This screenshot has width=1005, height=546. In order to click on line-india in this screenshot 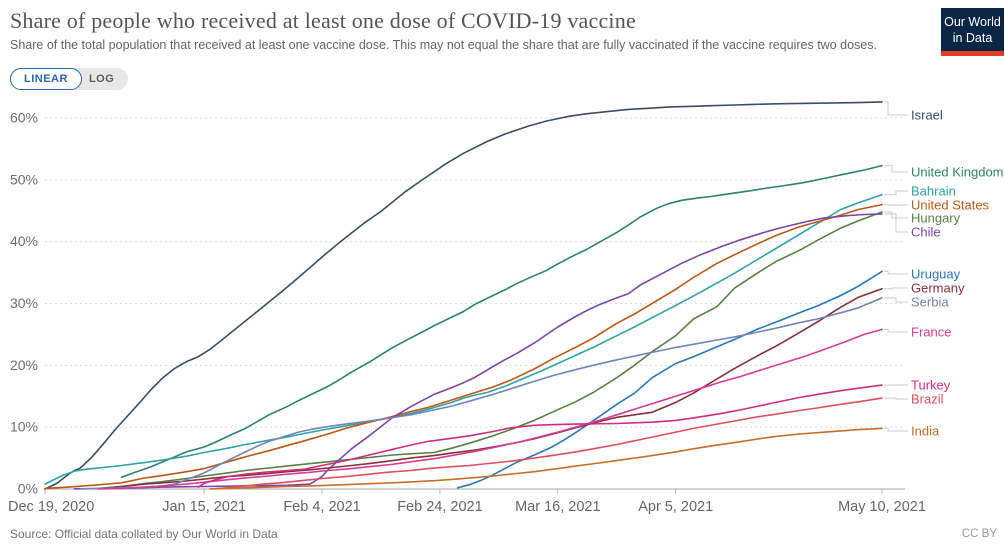, I will do `click(546, 458)`.